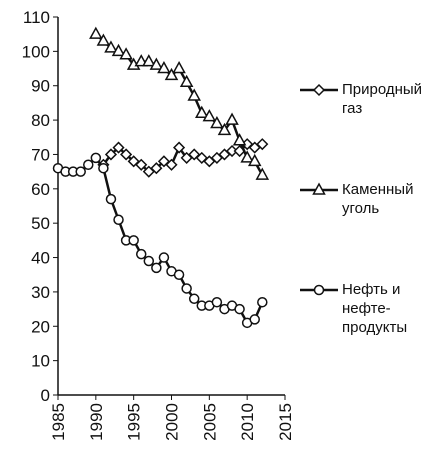  What do you see at coordinates (40, 189) in the screenshot?
I see `y-tick-label: 60` at bounding box center [40, 189].